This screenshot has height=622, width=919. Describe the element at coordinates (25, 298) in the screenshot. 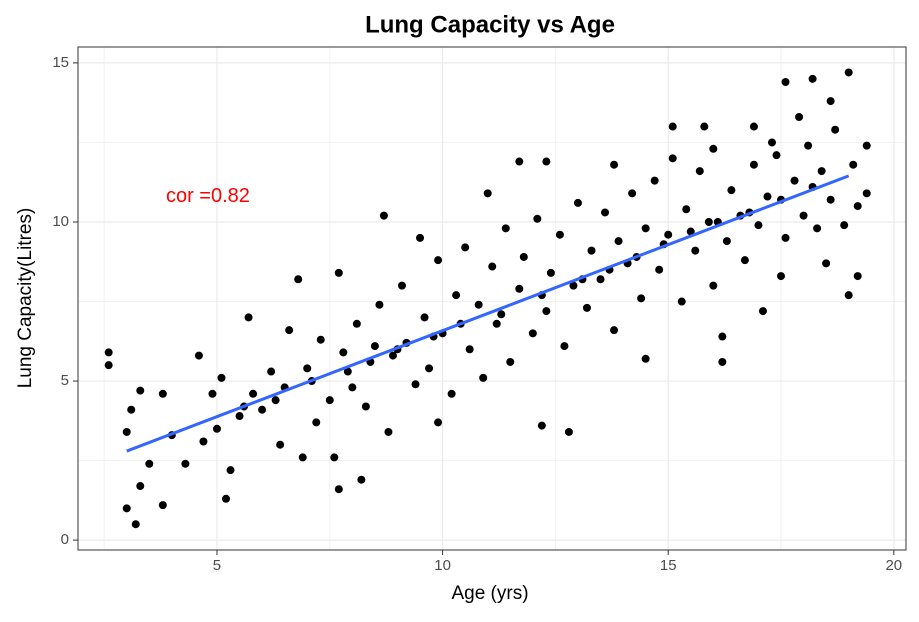

I see `y-axis-label: Lung Capacity(Litres)` at that location.